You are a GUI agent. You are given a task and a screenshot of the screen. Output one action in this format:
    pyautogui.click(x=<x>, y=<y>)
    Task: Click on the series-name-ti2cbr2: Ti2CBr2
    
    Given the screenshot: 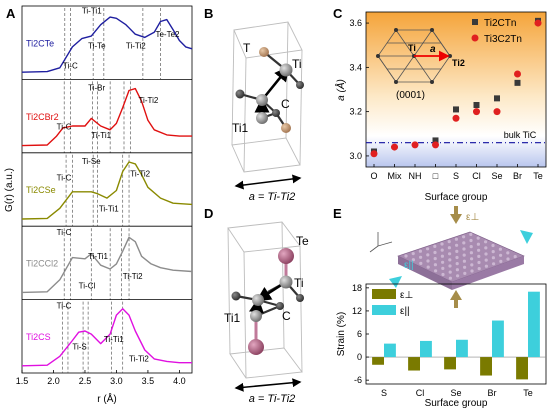 What is the action you would take?
    pyautogui.click(x=42, y=117)
    